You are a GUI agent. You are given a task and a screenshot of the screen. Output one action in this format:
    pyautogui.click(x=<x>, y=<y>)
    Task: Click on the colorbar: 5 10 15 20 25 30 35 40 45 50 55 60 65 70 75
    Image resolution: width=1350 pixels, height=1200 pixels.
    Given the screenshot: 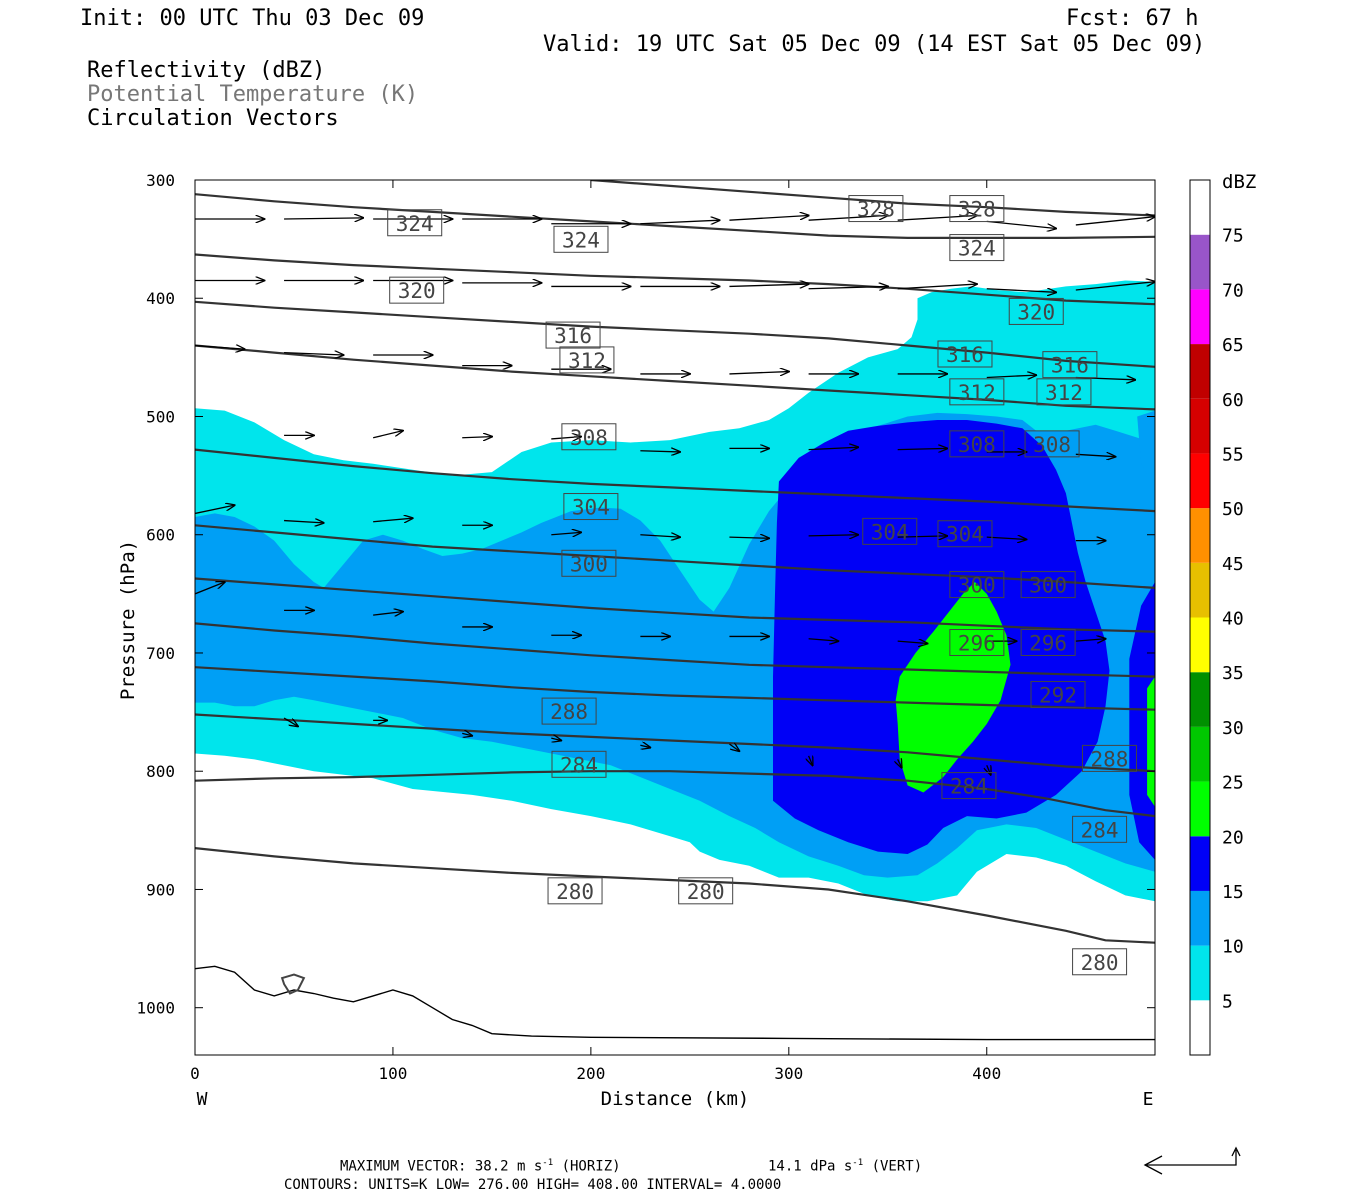 What is the action you would take?
    pyautogui.click(x=1216, y=617)
    